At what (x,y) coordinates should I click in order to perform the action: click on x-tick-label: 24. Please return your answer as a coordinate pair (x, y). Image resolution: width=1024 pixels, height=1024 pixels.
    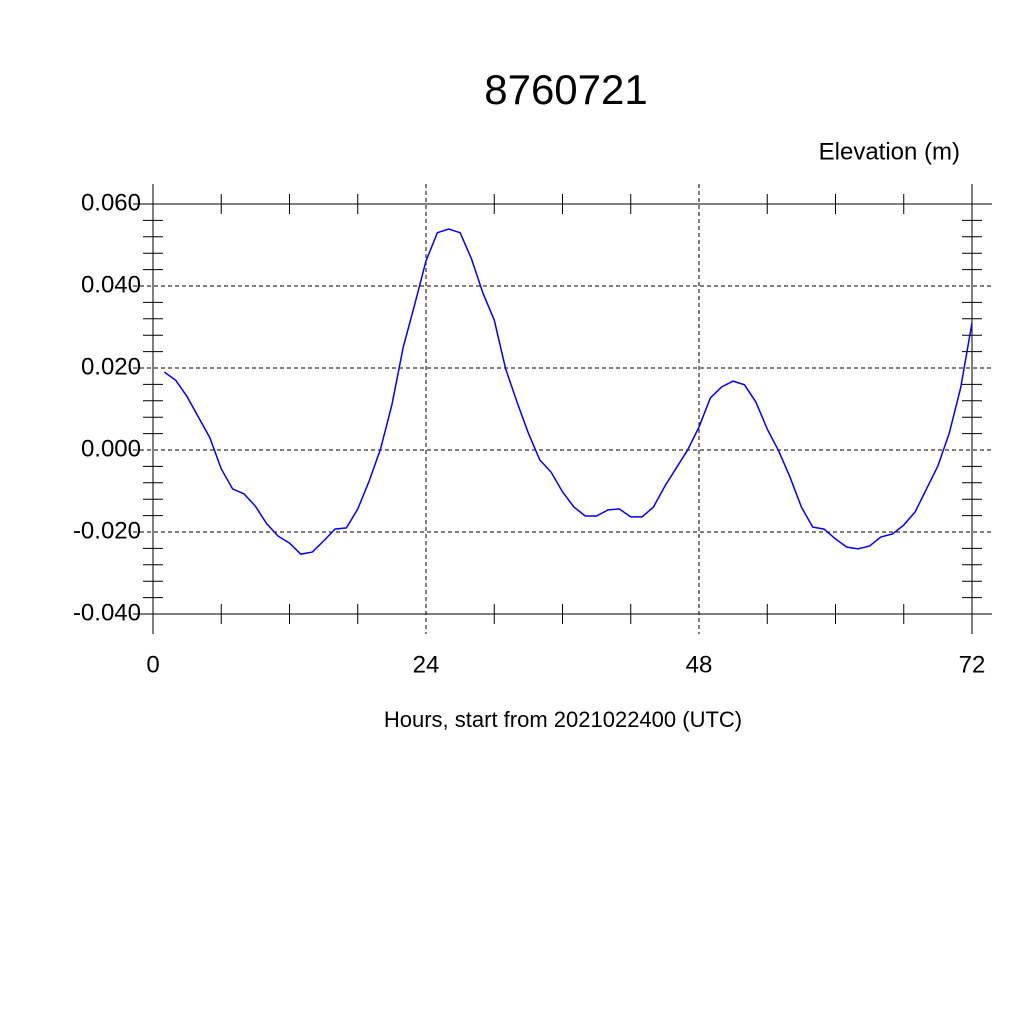
    Looking at the image, I should click on (426, 664).